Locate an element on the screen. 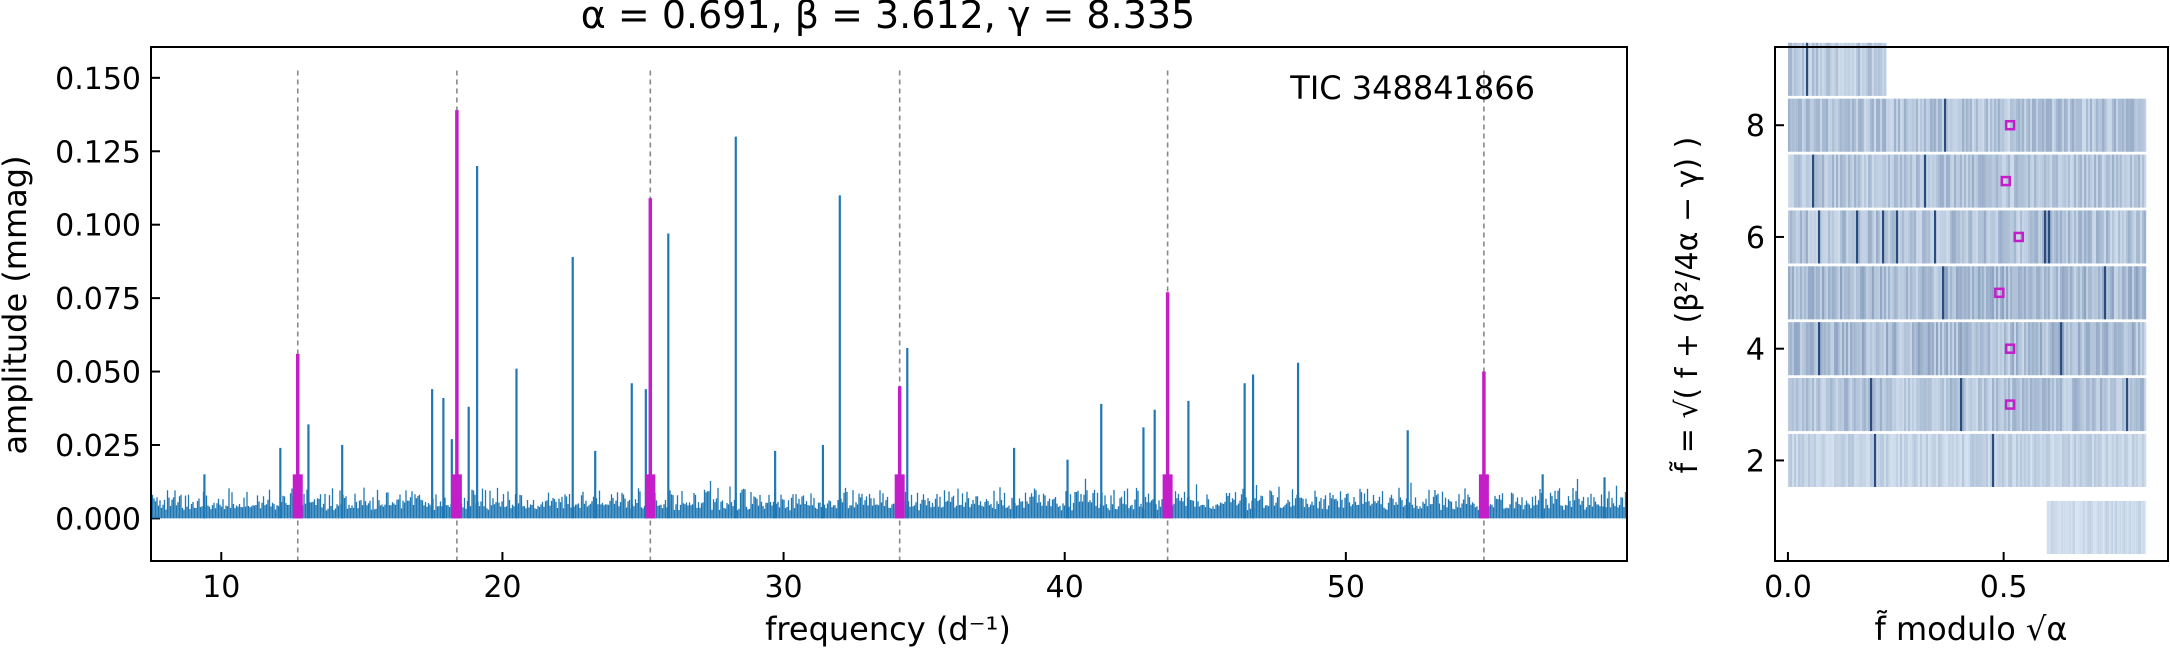  echelle-marker is located at coordinates (2010, 348).